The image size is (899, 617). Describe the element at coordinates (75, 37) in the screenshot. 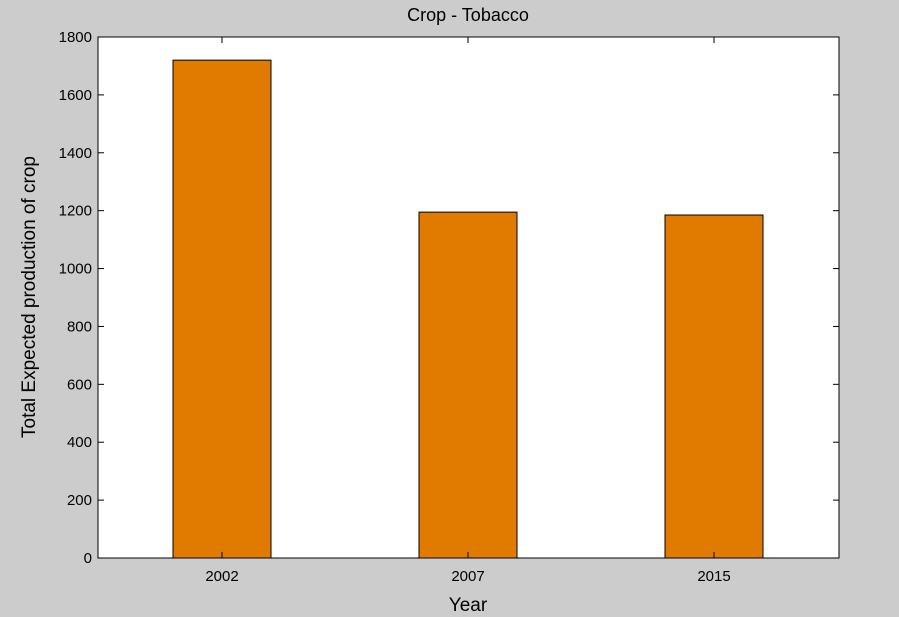

I see `y-tick-label: 1800` at that location.